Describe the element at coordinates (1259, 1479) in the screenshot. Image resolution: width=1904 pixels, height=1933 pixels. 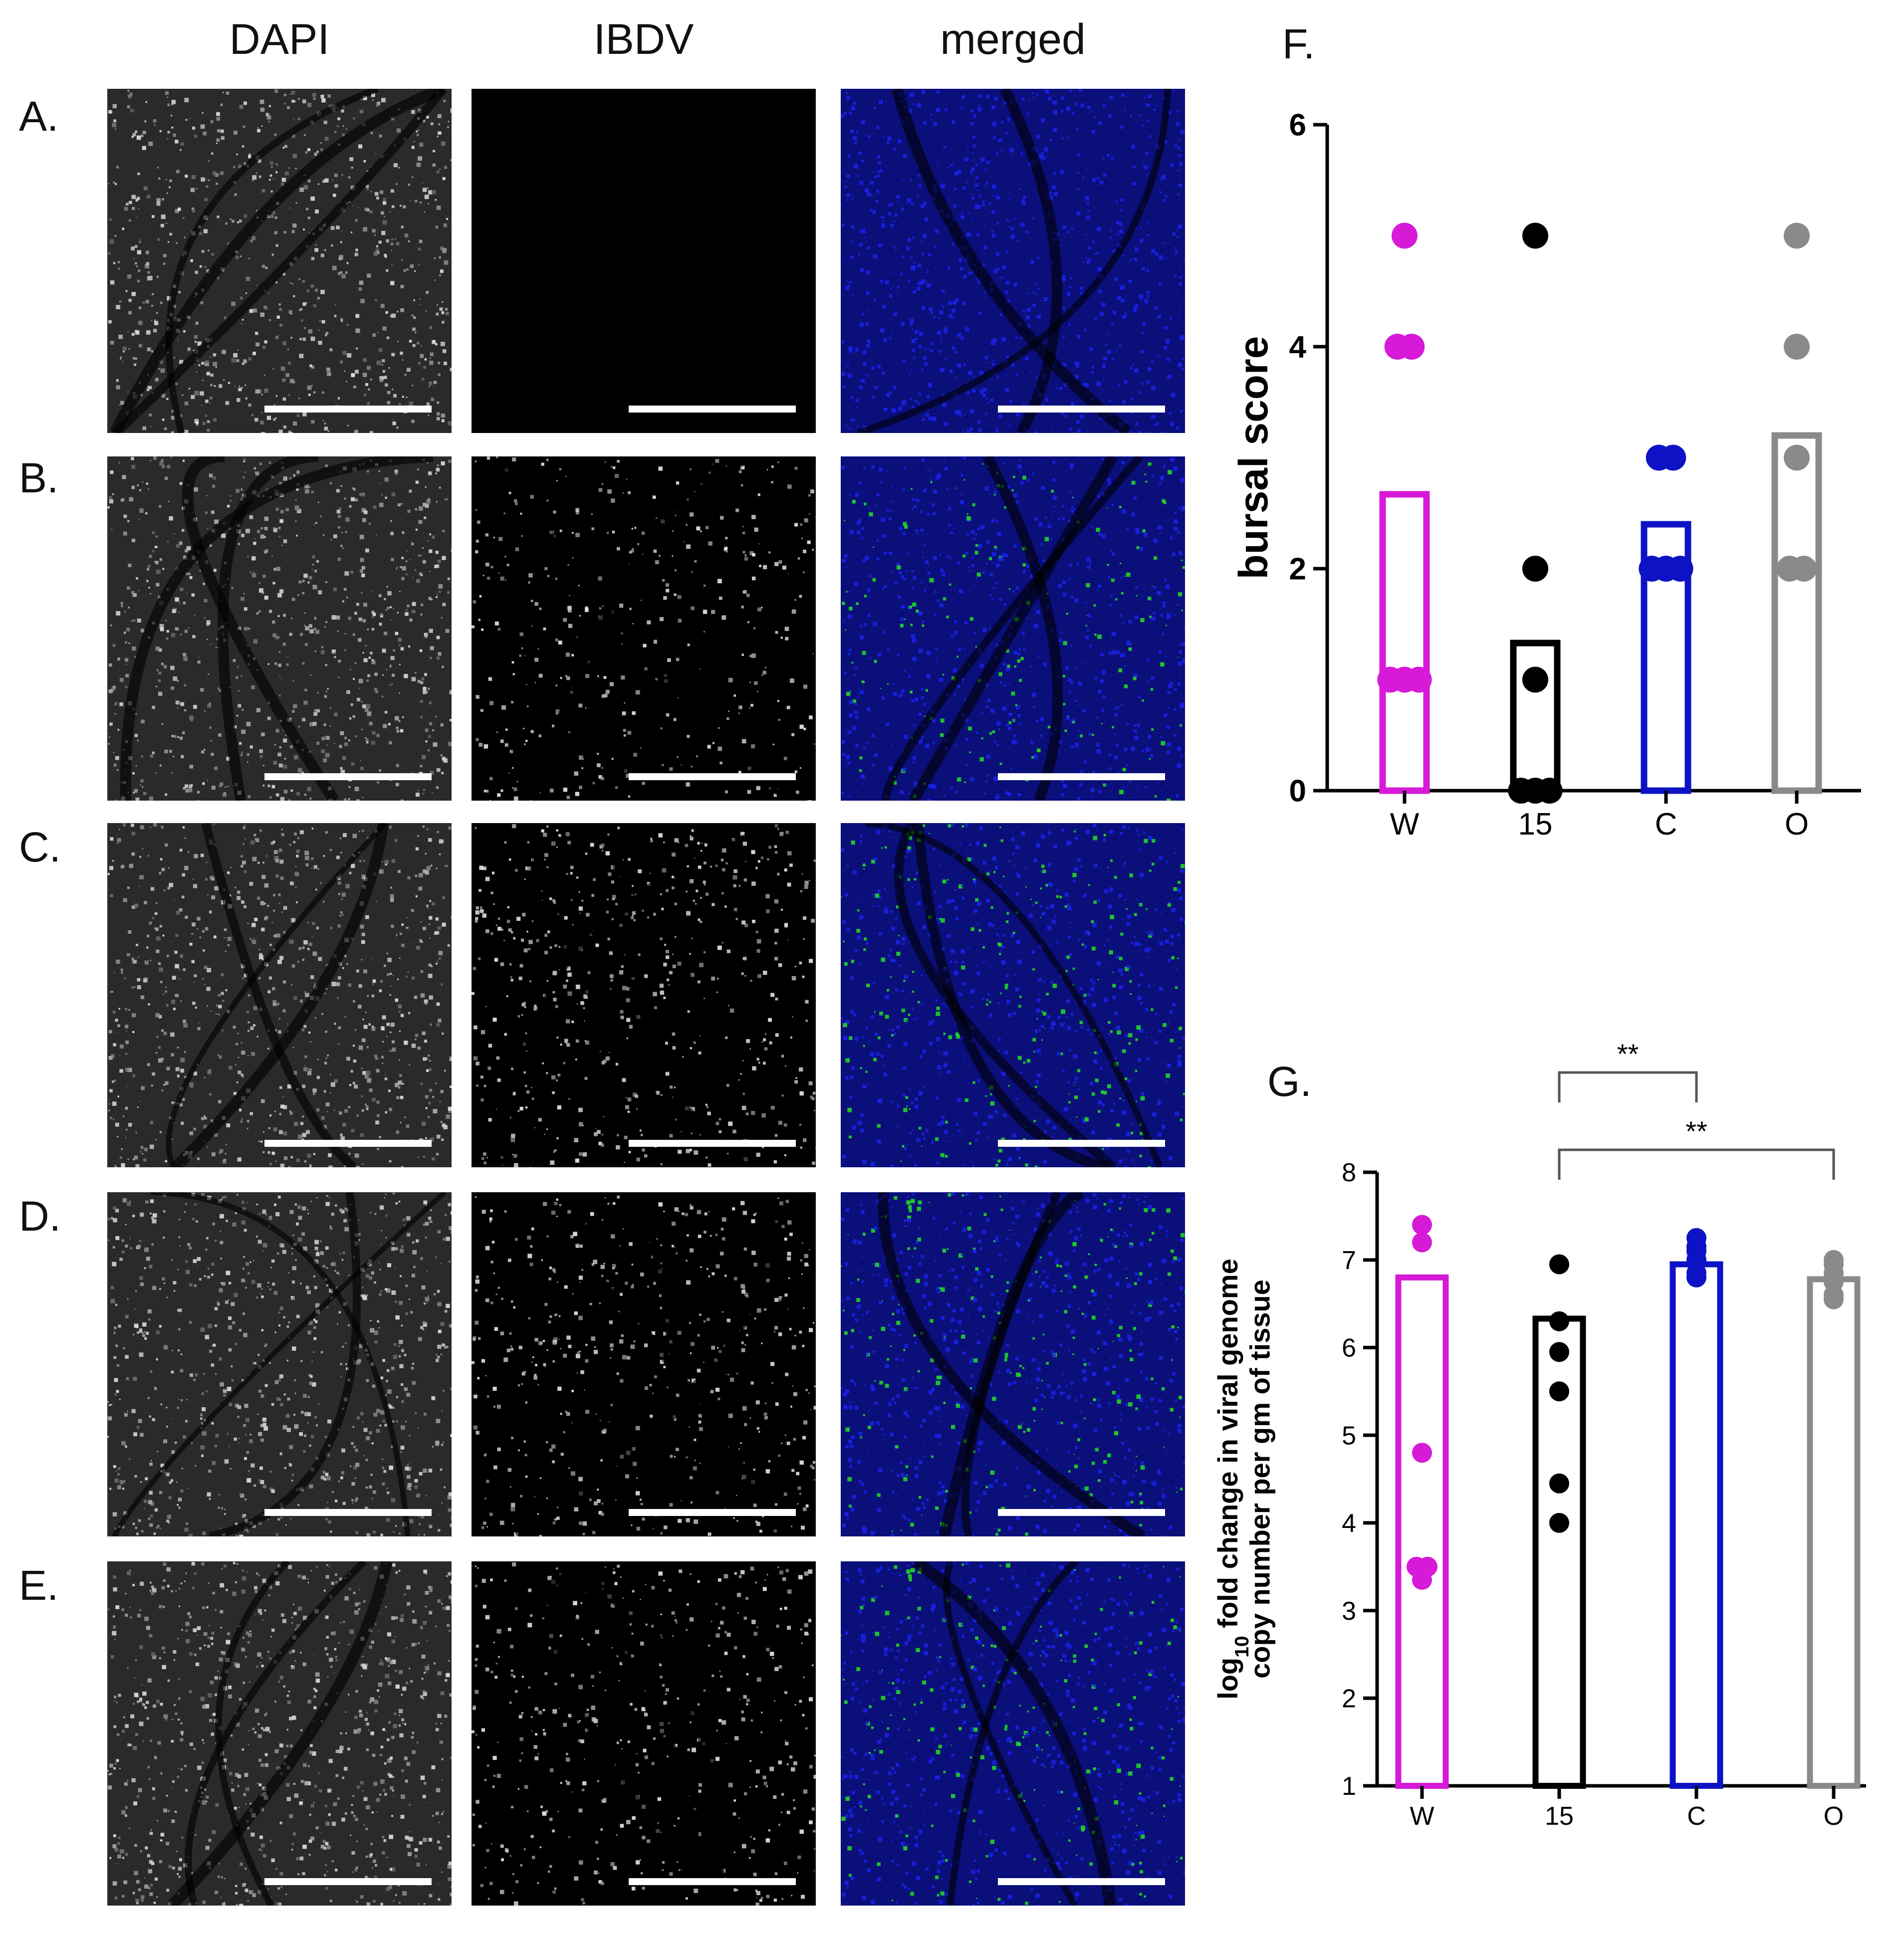
I see `y-axis-label-line2: copy number per gm of tissue` at that location.